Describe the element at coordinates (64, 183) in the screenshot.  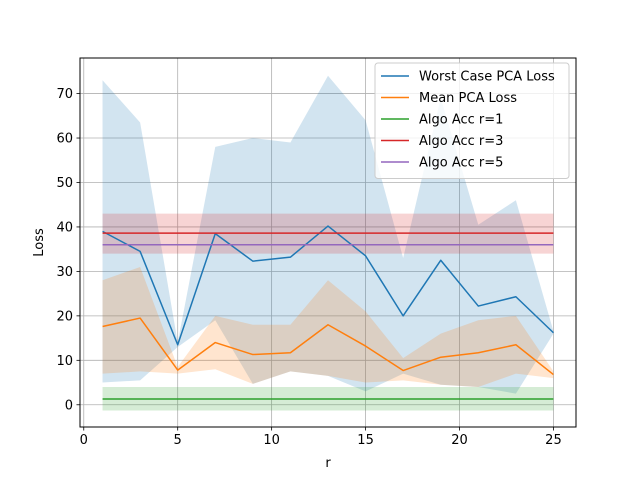
I see `y-tick-label: 50` at that location.